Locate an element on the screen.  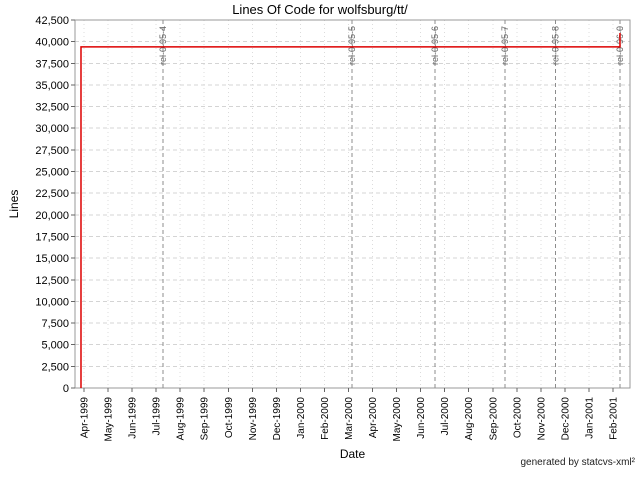
x-tick-label: May-1999 is located at coordinates (109, 419).